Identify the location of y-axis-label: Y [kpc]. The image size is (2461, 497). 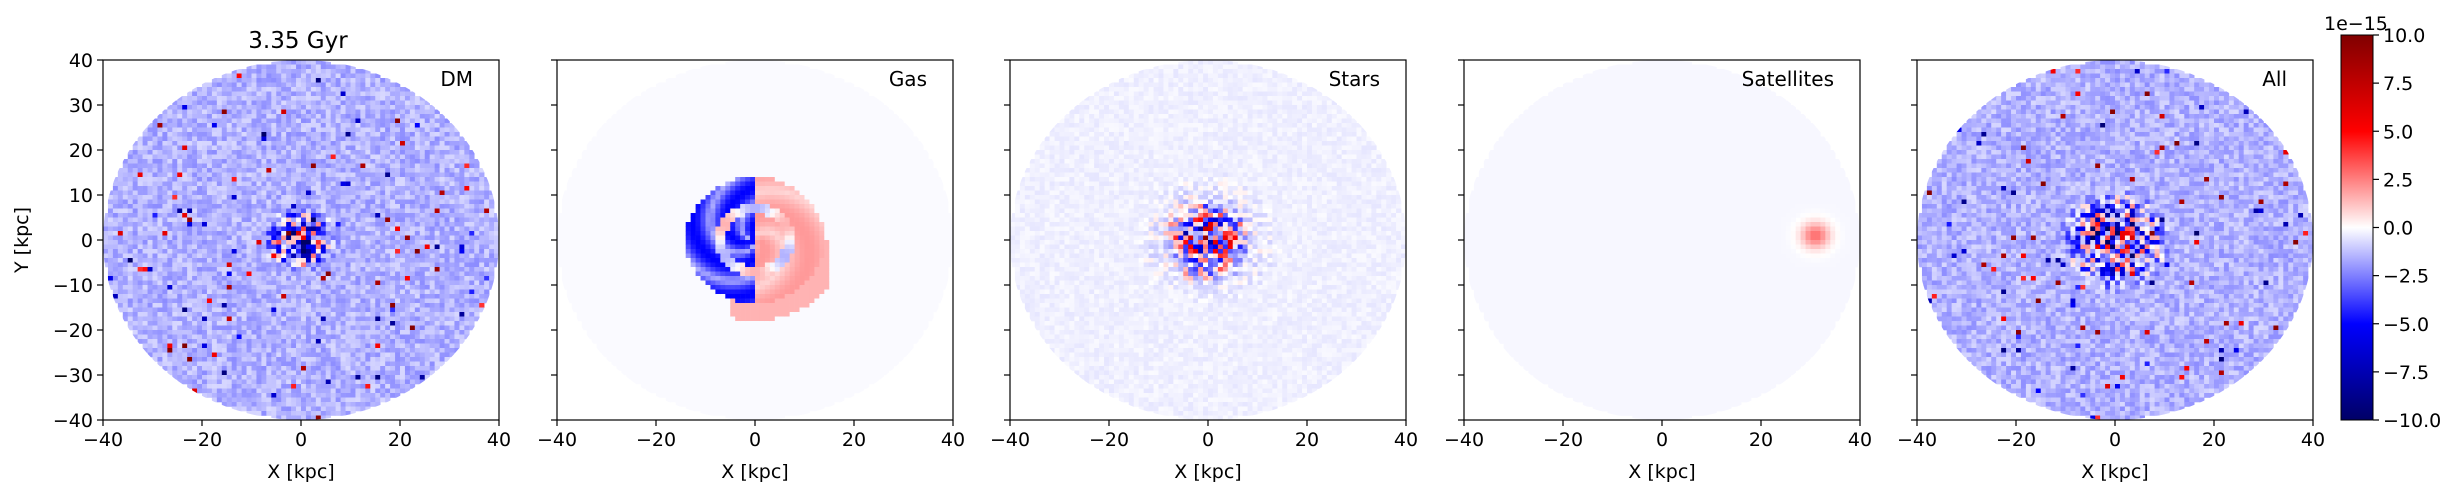
(22, 240).